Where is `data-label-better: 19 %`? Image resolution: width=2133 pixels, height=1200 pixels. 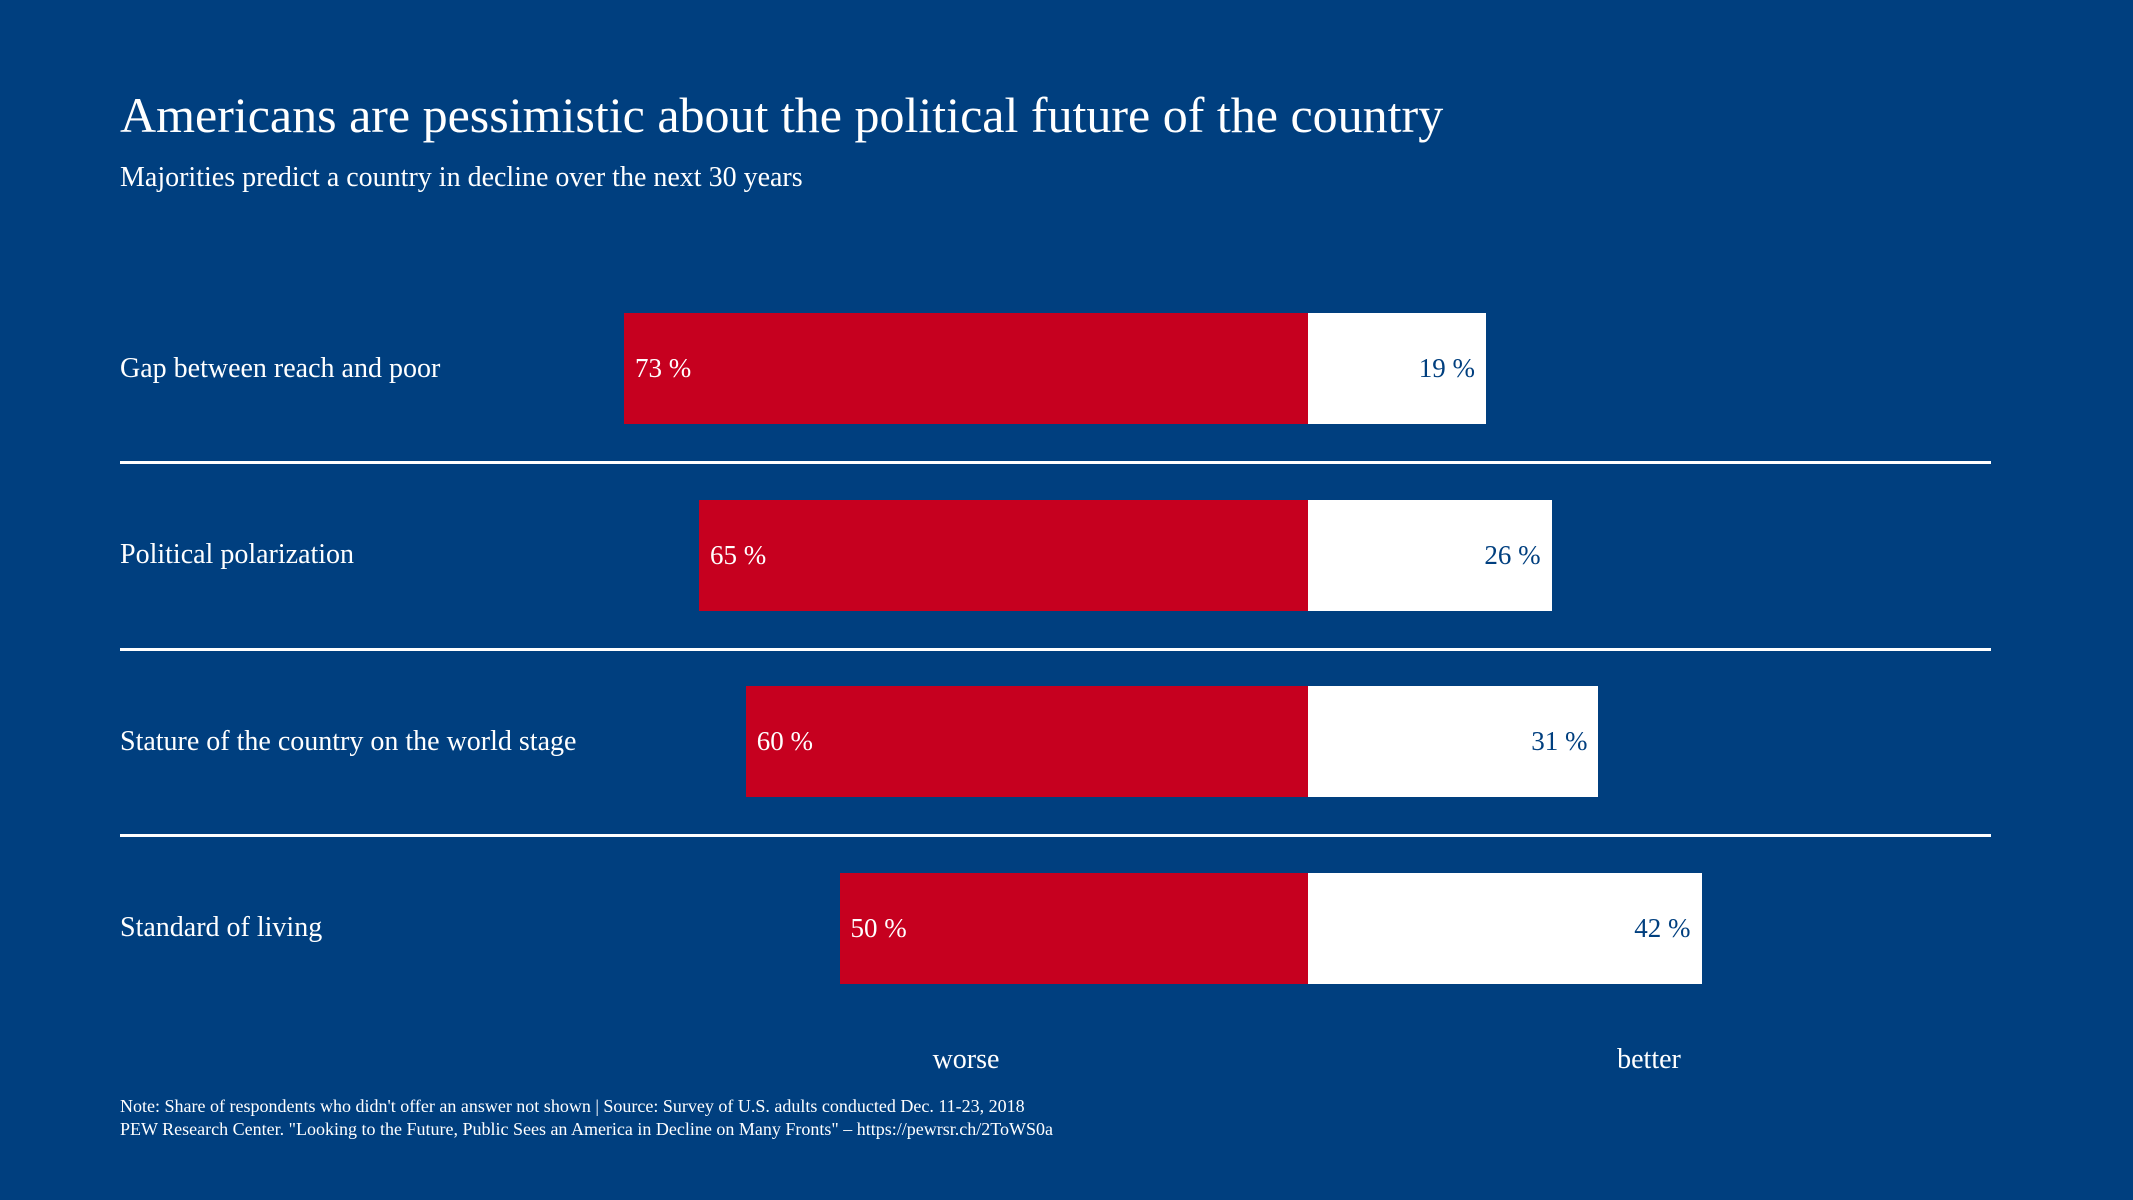
data-label-better: 19 % is located at coordinates (1447, 368).